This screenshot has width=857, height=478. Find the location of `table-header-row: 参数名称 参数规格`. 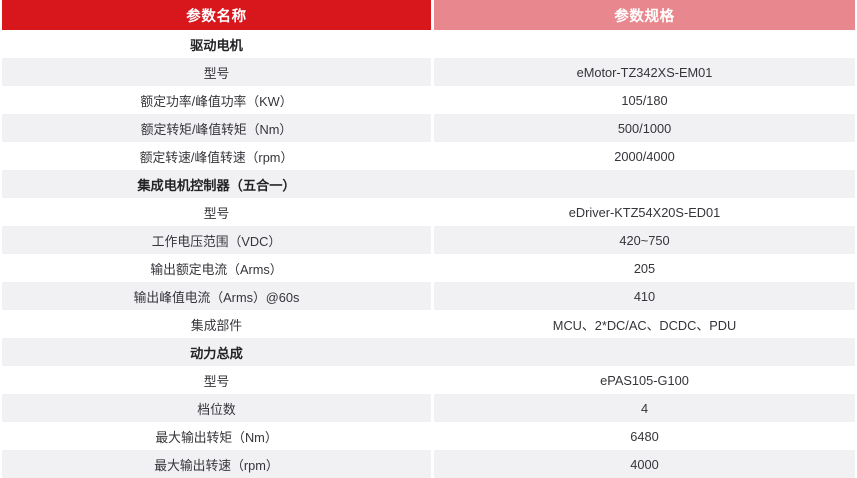

table-header-row: 参数名称 参数规格 is located at coordinates (428, 15).